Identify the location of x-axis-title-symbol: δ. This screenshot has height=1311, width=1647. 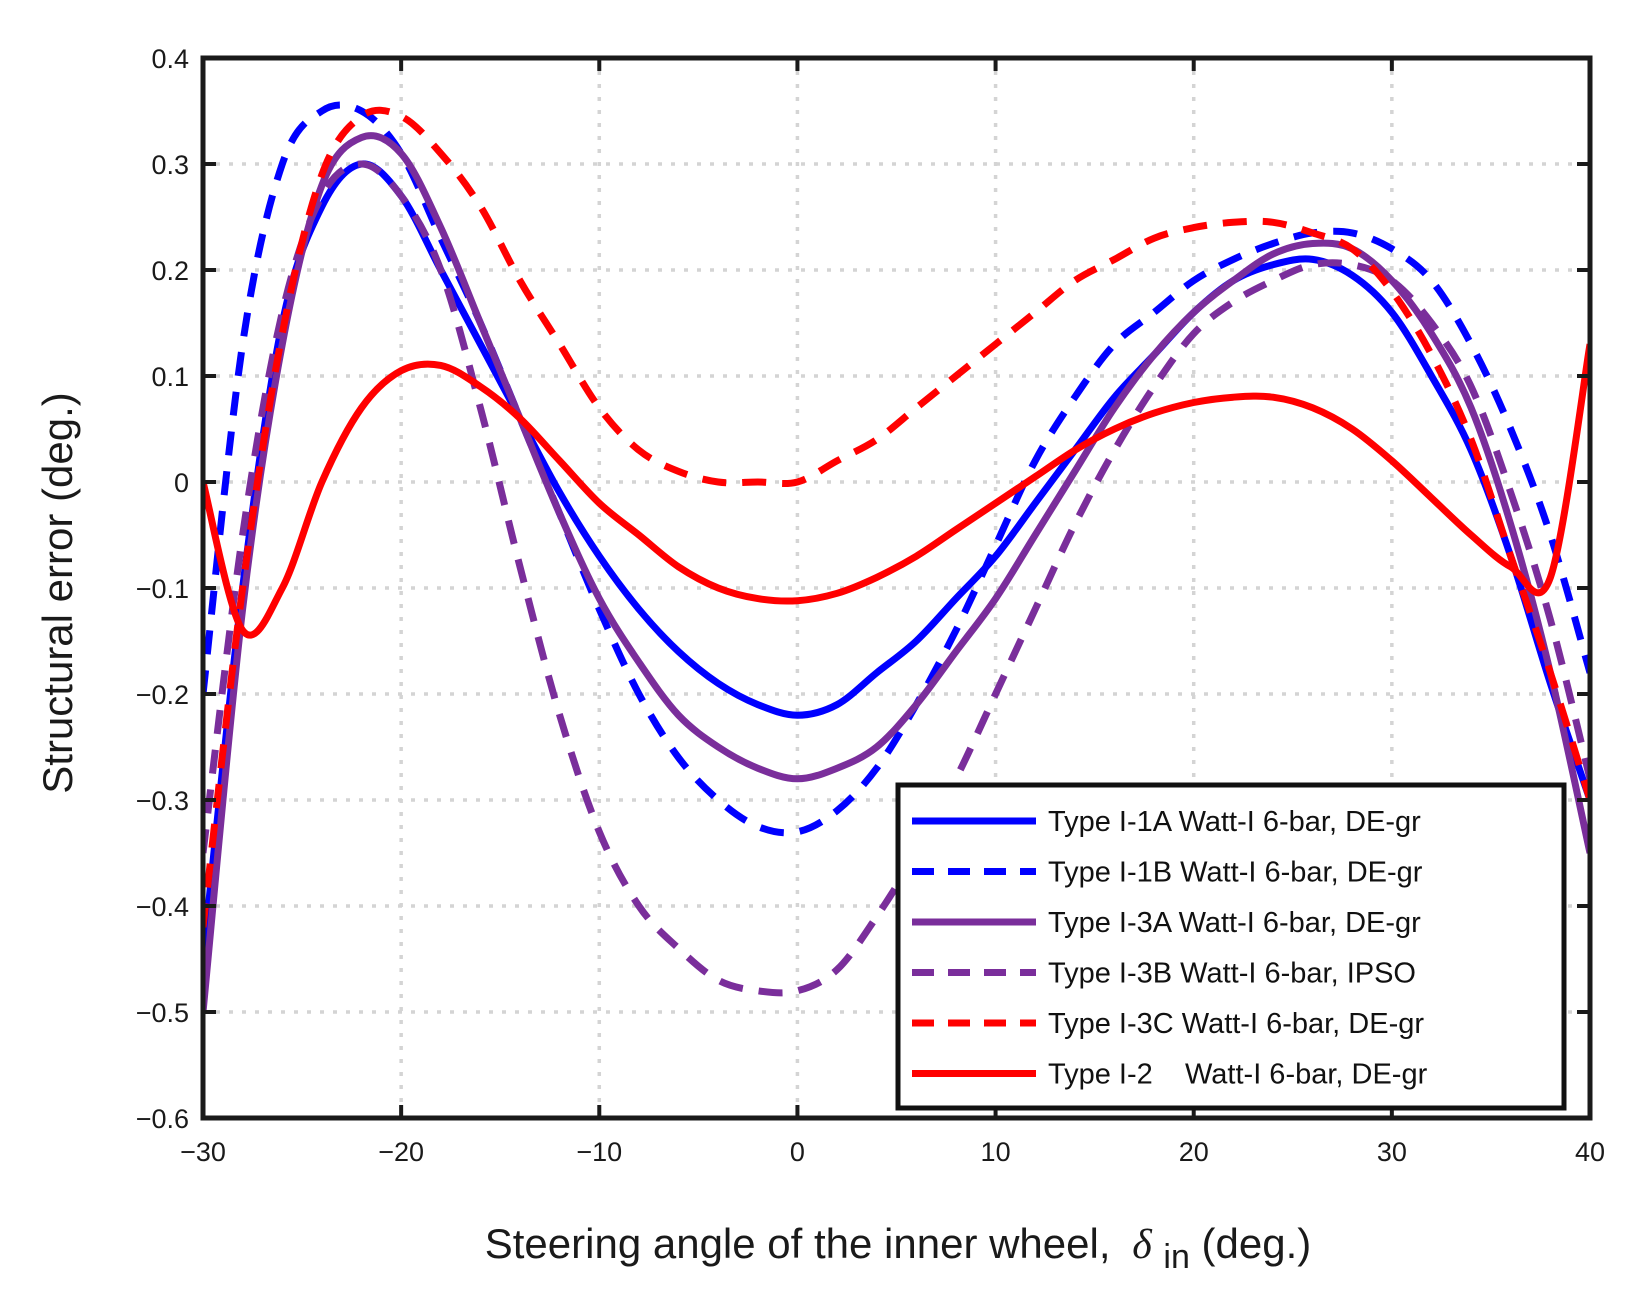
(1142, 1245).